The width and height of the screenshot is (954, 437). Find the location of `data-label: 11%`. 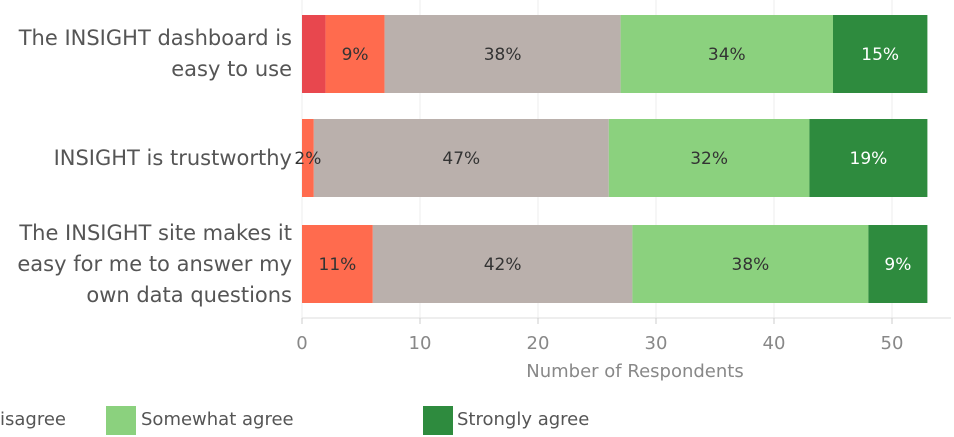

data-label: 11% is located at coordinates (338, 265).